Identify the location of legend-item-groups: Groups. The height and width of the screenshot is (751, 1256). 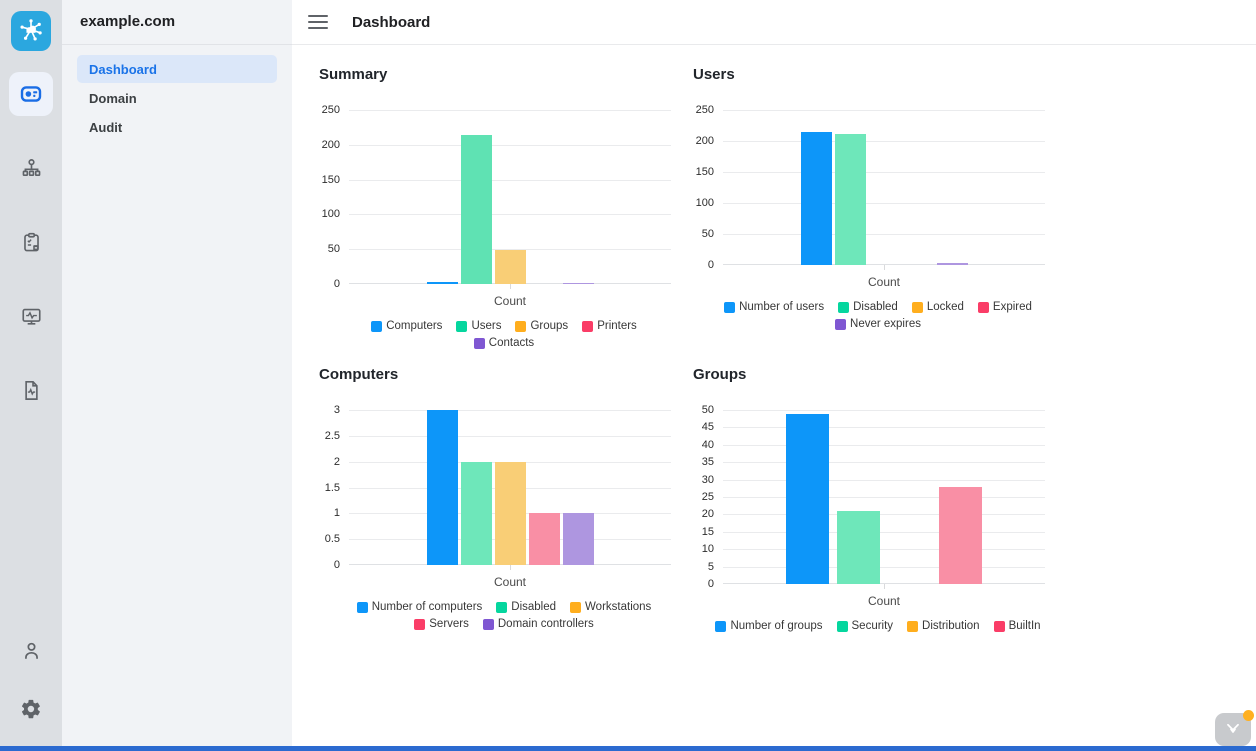
(541, 326).